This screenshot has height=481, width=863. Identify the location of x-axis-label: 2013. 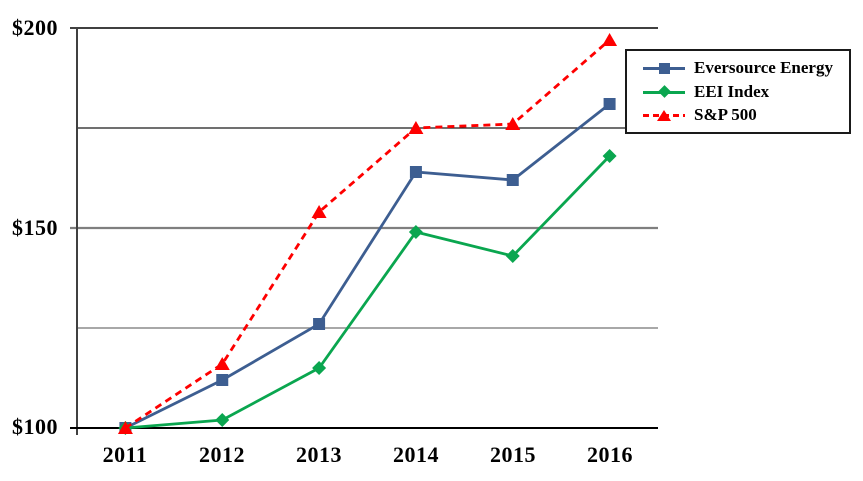
(319, 454).